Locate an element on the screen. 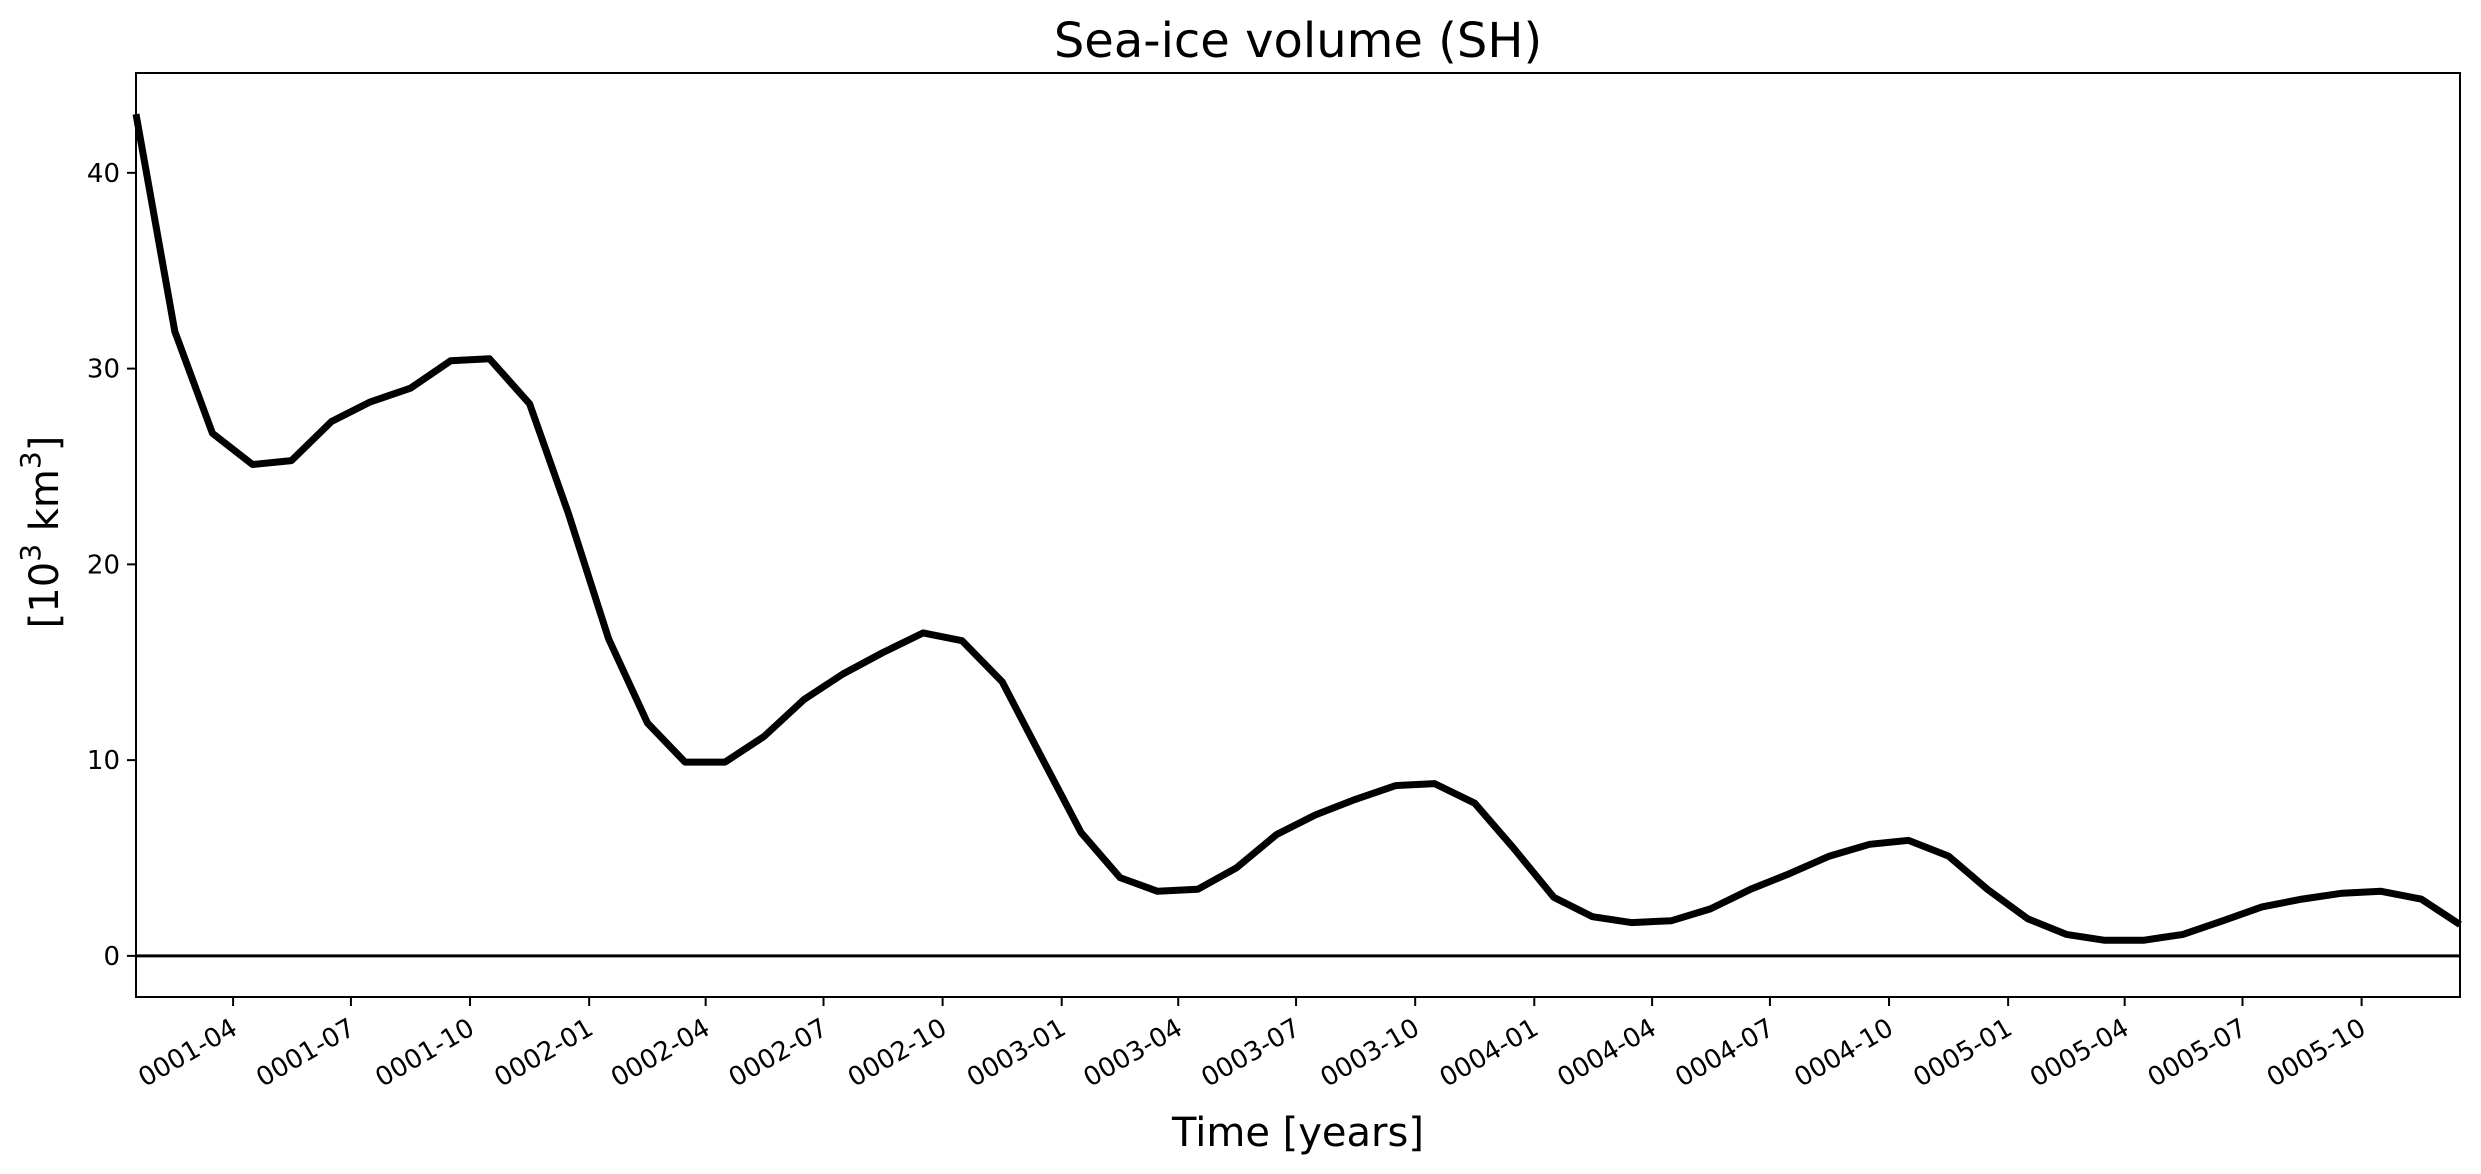 Image resolution: width=2481 pixels, height=1174 pixels. y-axis-label-exponent: 3 is located at coordinates (30, 553).